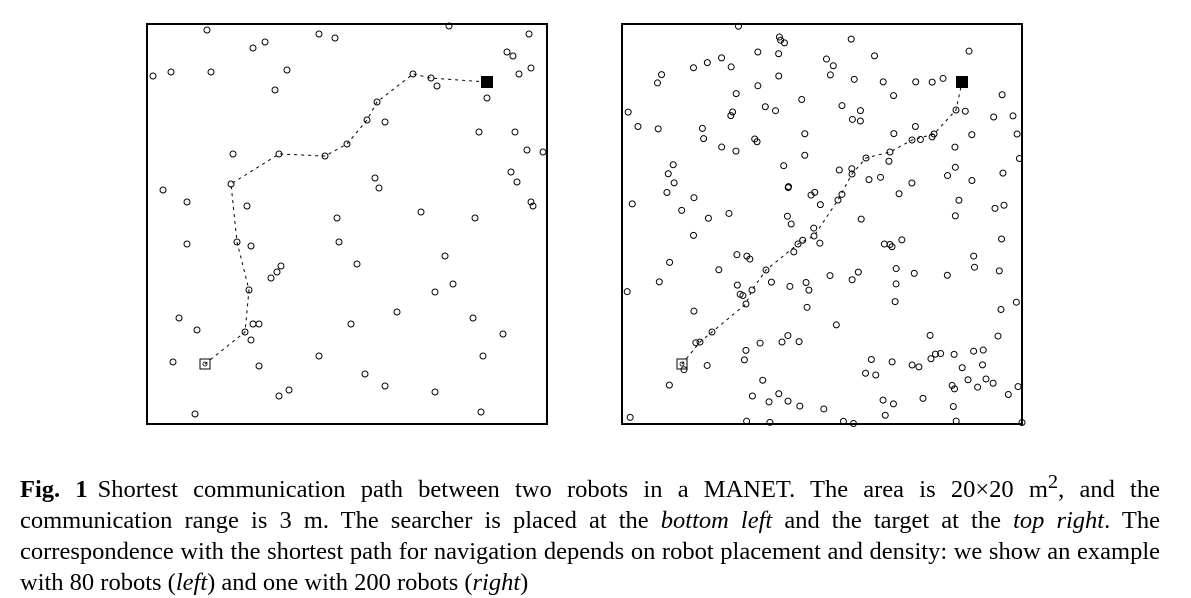 Image resolution: width=1191 pixels, height=598 pixels. What do you see at coordinates (496, 583) in the screenshot?
I see `caption-em-right: right` at bounding box center [496, 583].